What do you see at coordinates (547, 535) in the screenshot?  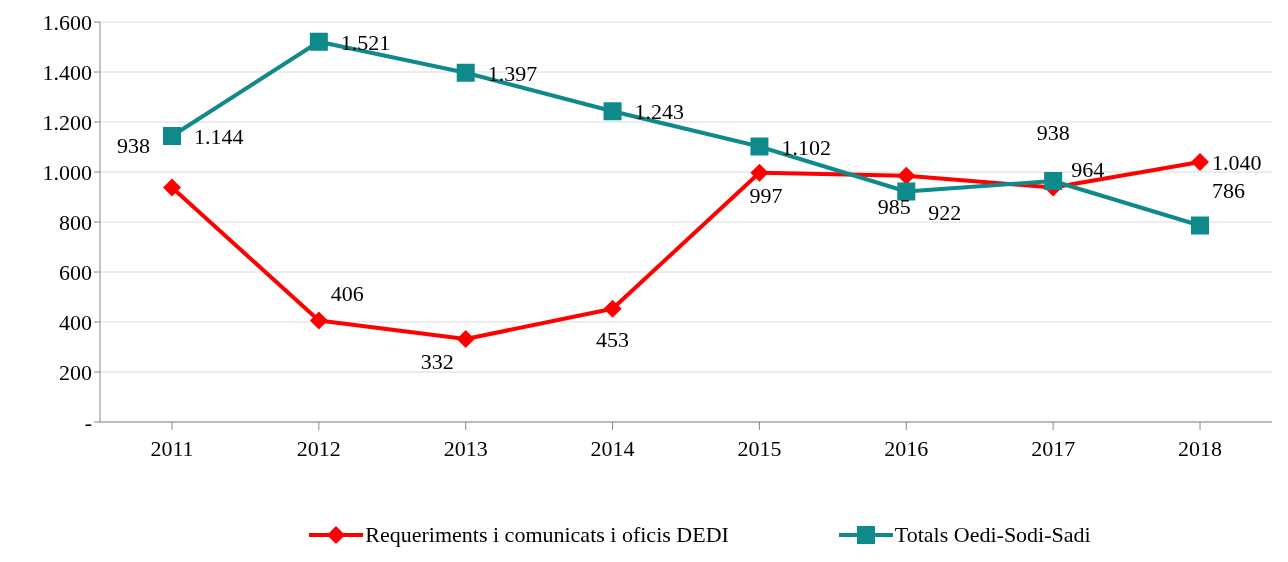 I see `legend-label: Requeriments i comunicats i oficis DEDI` at bounding box center [547, 535].